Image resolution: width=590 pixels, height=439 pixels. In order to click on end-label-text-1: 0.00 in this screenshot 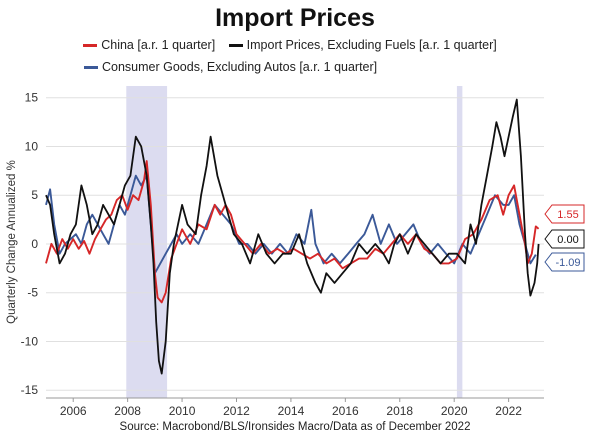, I will do `click(567, 240)`.